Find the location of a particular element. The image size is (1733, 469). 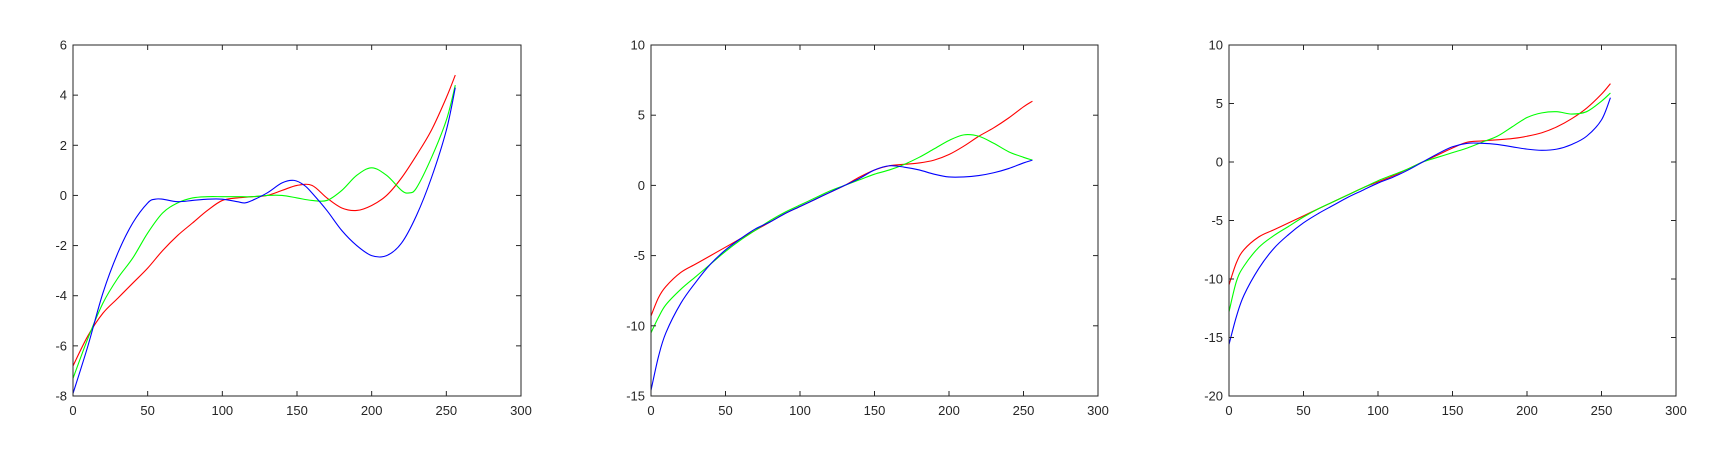

y-tick-label: -4 is located at coordinates (61, 295).